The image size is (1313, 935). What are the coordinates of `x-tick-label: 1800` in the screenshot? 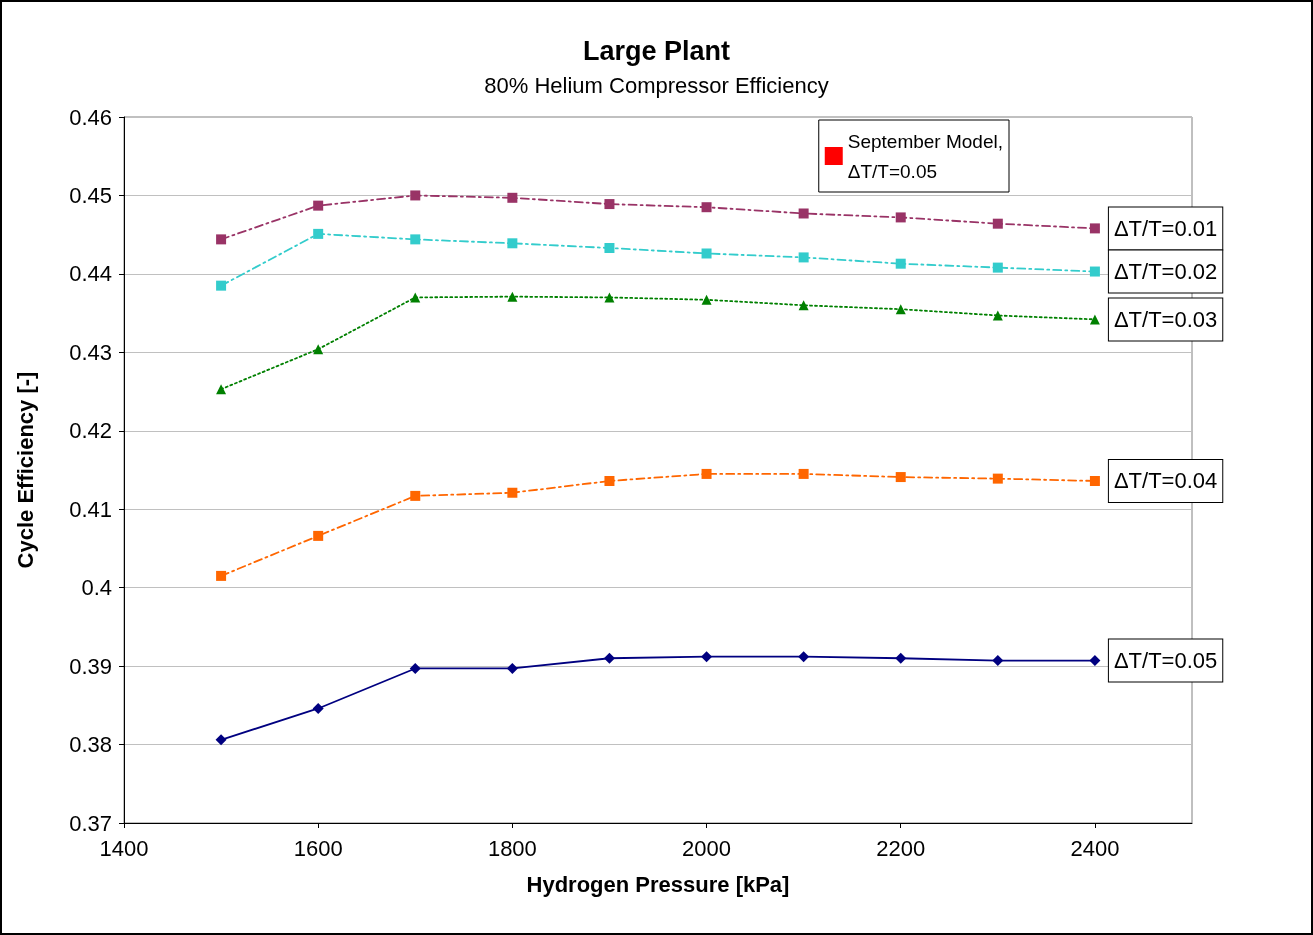 It's located at (512, 848).